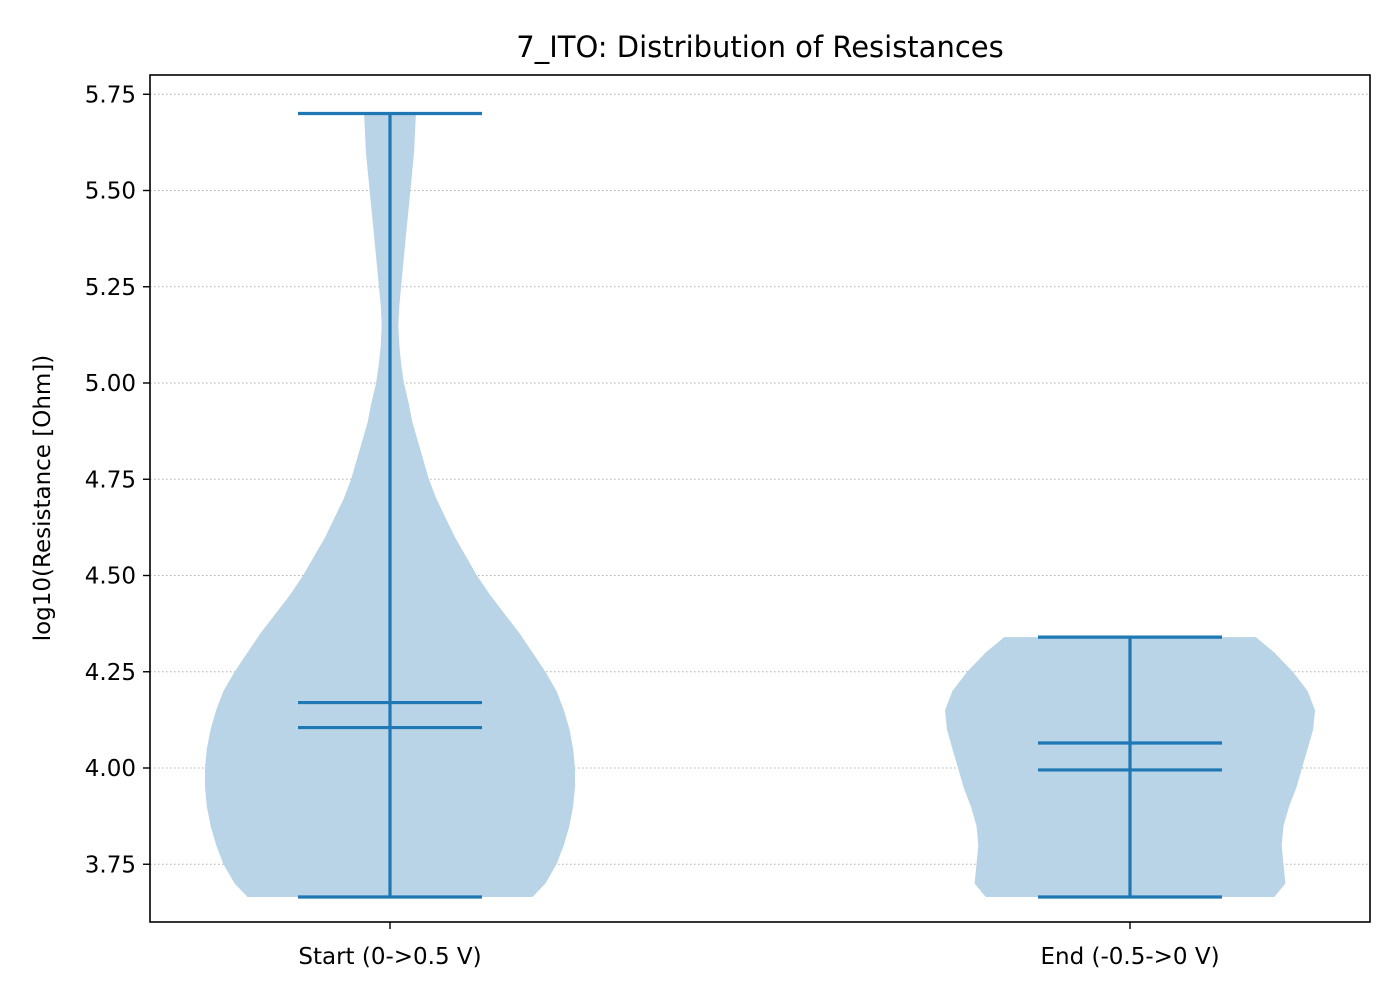 This screenshot has height=1000, width=1400. Describe the element at coordinates (759, 946) in the screenshot. I see `x-axis-ticks: Start (0->0.5 V) End (-0.5->0 V)` at that location.